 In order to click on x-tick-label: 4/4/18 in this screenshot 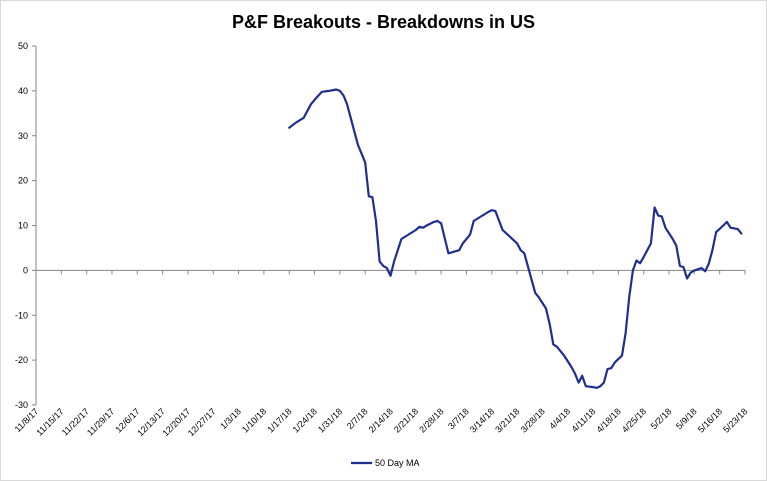, I will do `click(559, 418)`.